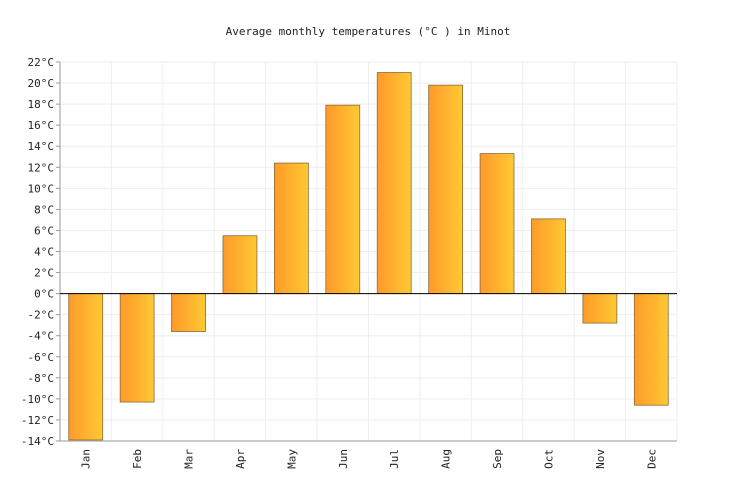 The width and height of the screenshot is (736, 500). I want to click on y-tick-label: -14°C, so click(37, 441).